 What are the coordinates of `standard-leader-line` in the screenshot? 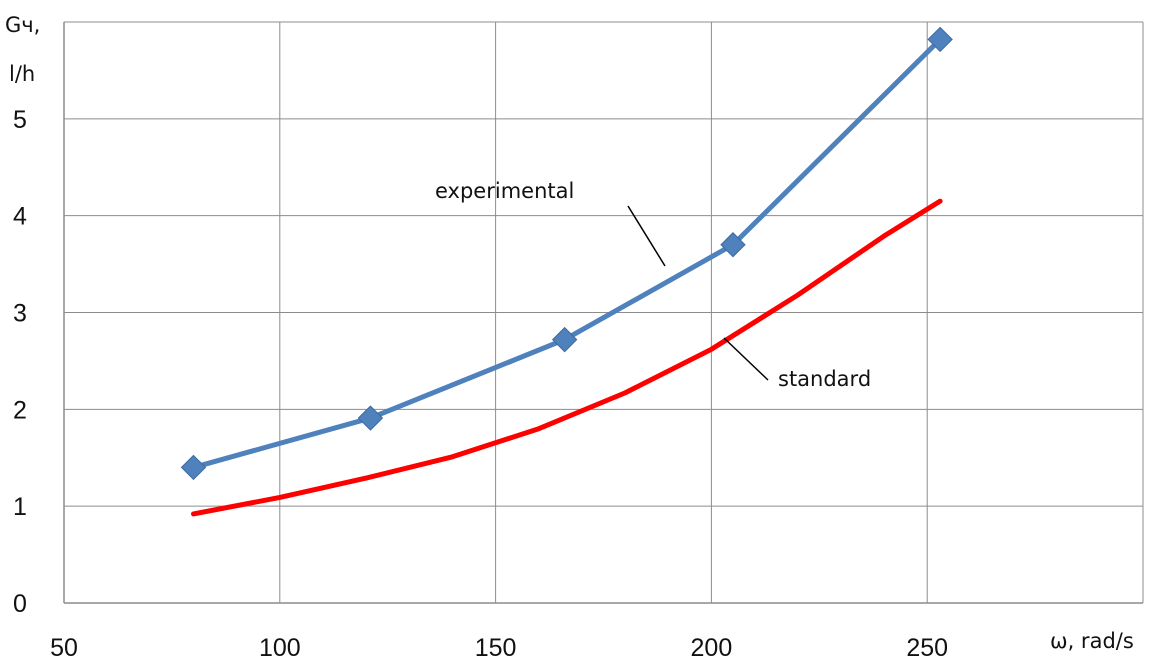 It's located at (746, 359).